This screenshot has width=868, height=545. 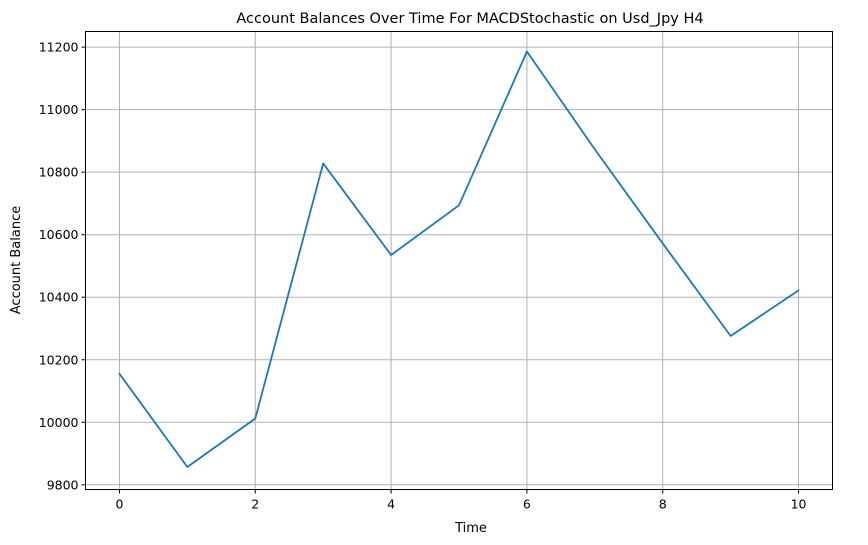 I want to click on x-tick-label: 6, so click(x=527, y=504).